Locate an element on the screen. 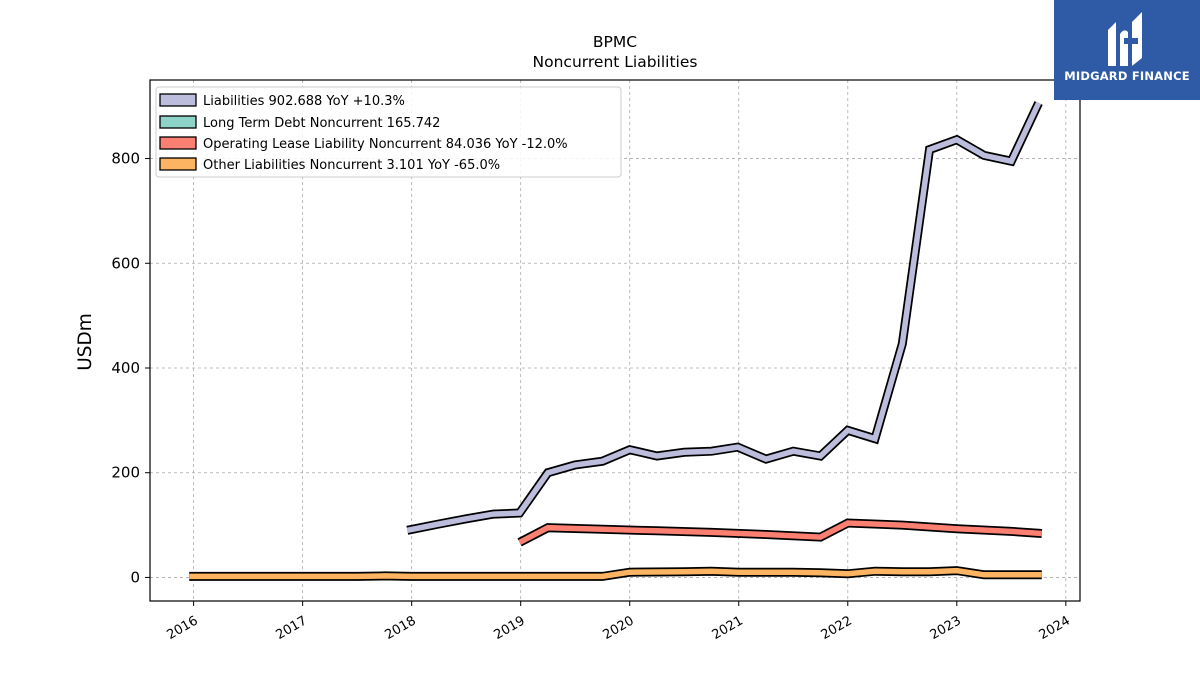  x-tick-label: 2021 is located at coordinates (728, 628).